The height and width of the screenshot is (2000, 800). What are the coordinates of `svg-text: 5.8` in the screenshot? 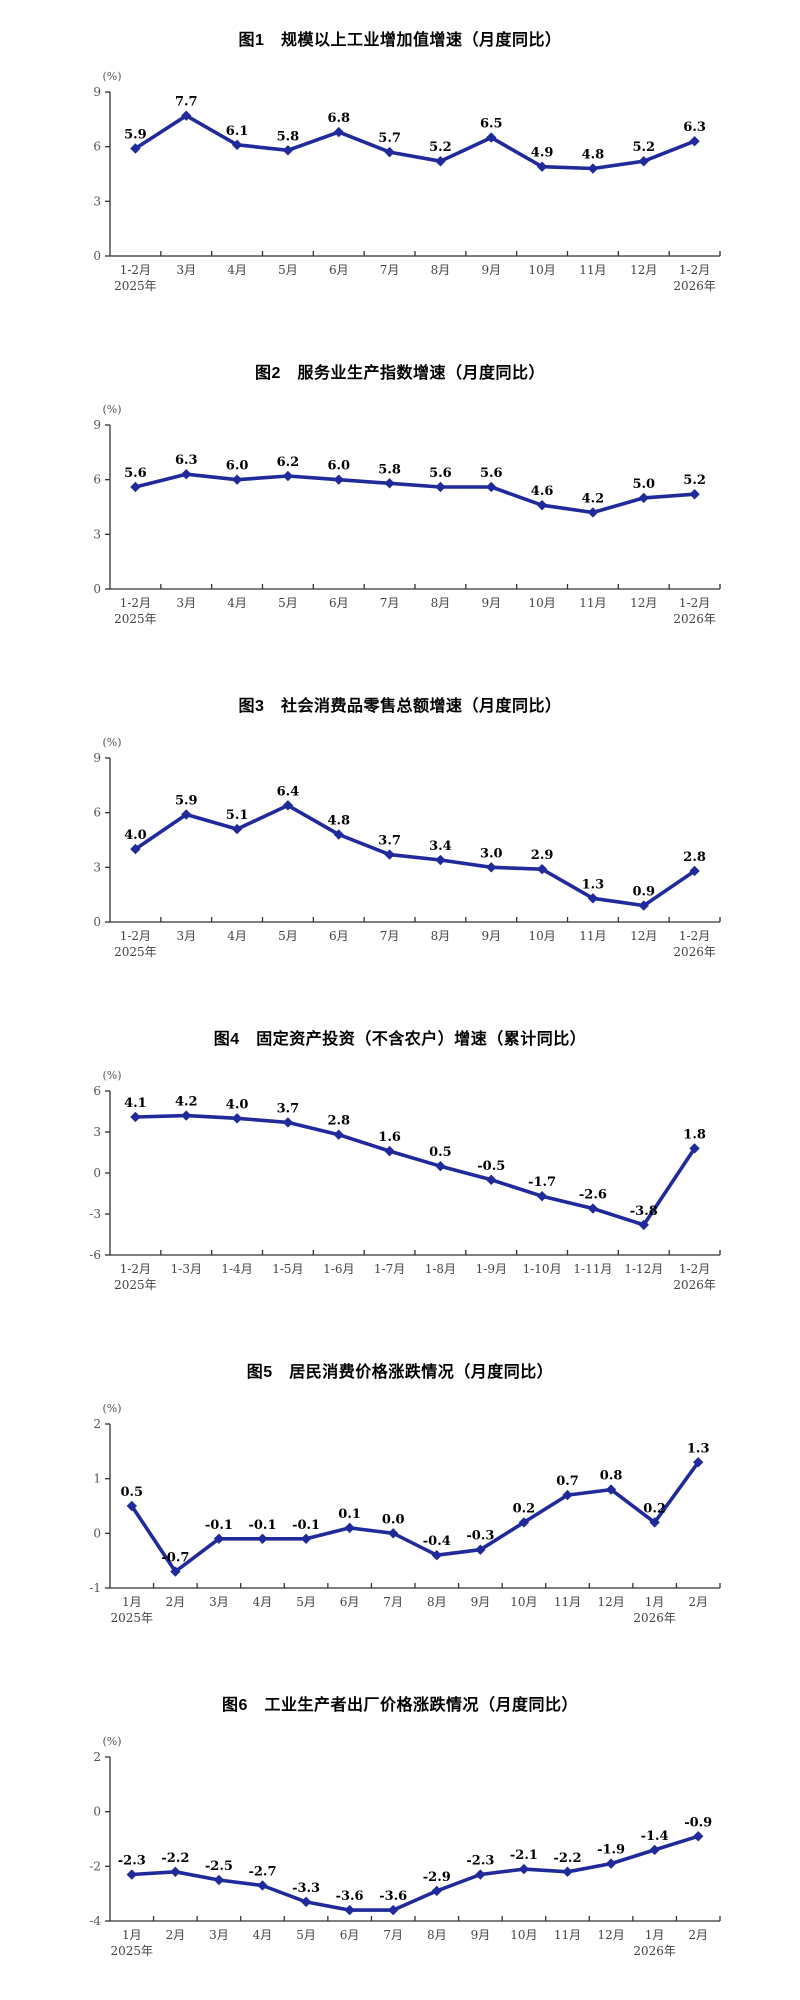 It's located at (389, 469).